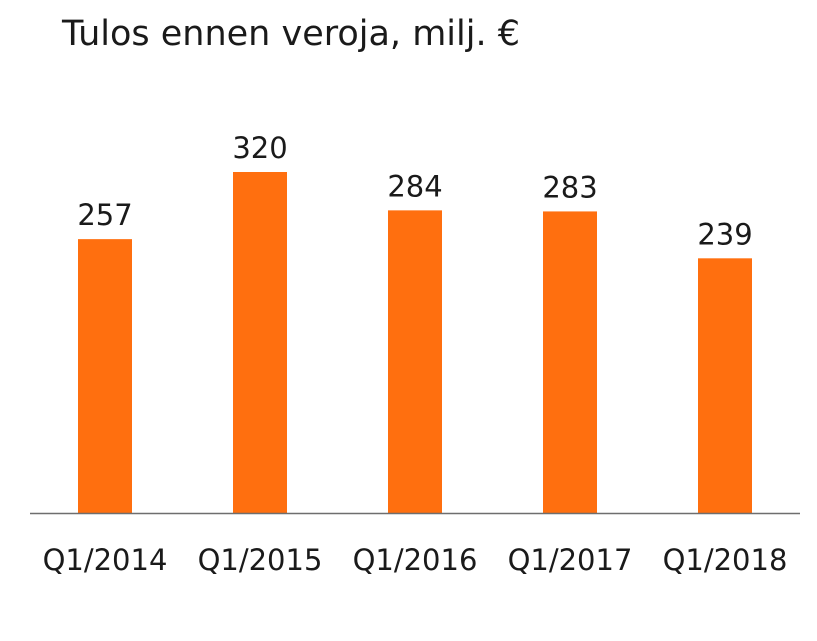 Image resolution: width=817 pixels, height=641 pixels. Describe the element at coordinates (570, 362) in the screenshot. I see `bar-q1-2017` at that location.